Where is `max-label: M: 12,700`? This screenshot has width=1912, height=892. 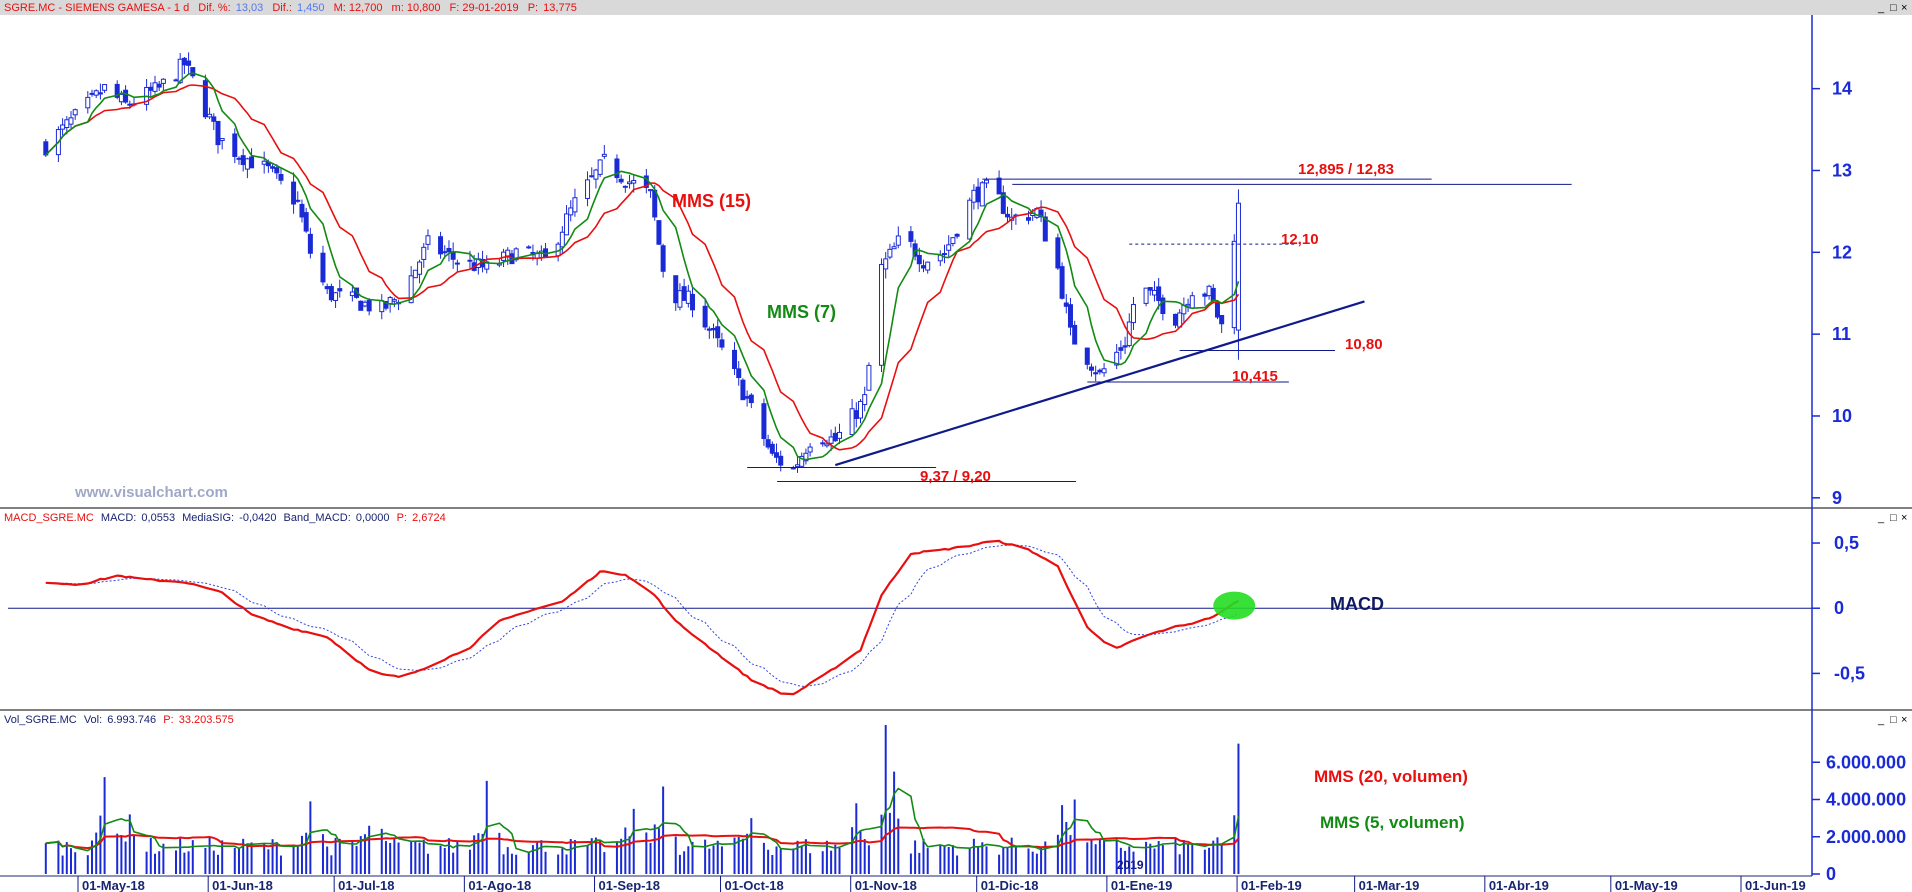 max-label: M: 12,700 is located at coordinates (358, 8).